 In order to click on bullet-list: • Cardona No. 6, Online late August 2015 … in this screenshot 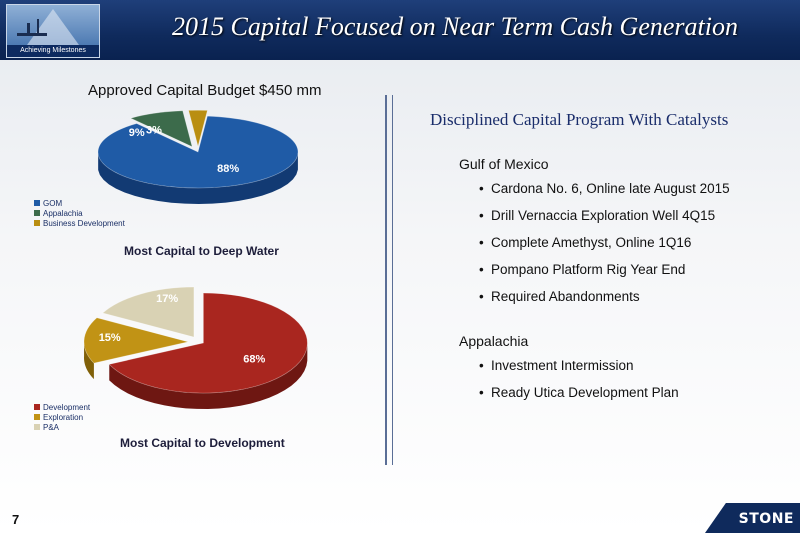, I will do `click(594, 242)`.